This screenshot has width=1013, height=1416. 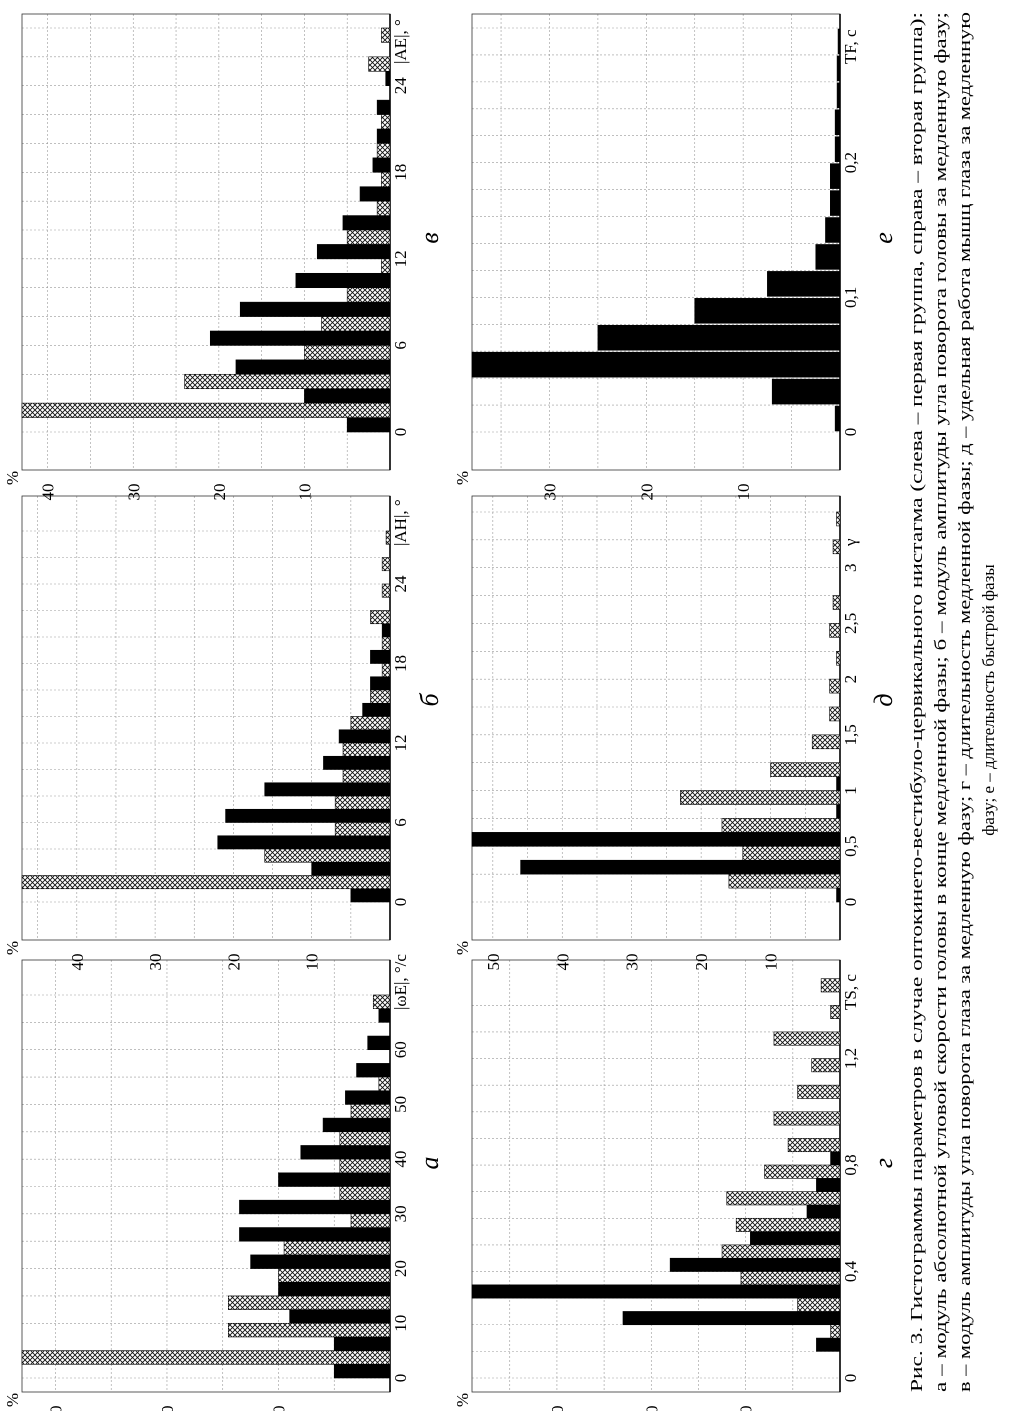 What do you see at coordinates (850, 734) in the screenshot?
I see `x-tick-label: 1,5` at bounding box center [850, 734].